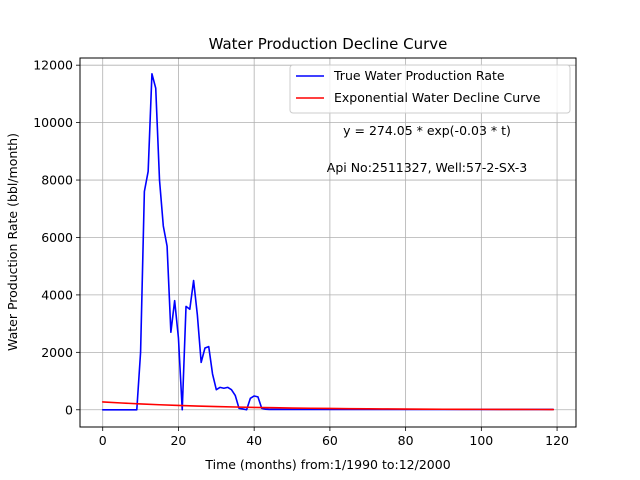 The width and height of the screenshot is (640, 480). I want to click on y-tick-label: 10000, so click(53, 122).